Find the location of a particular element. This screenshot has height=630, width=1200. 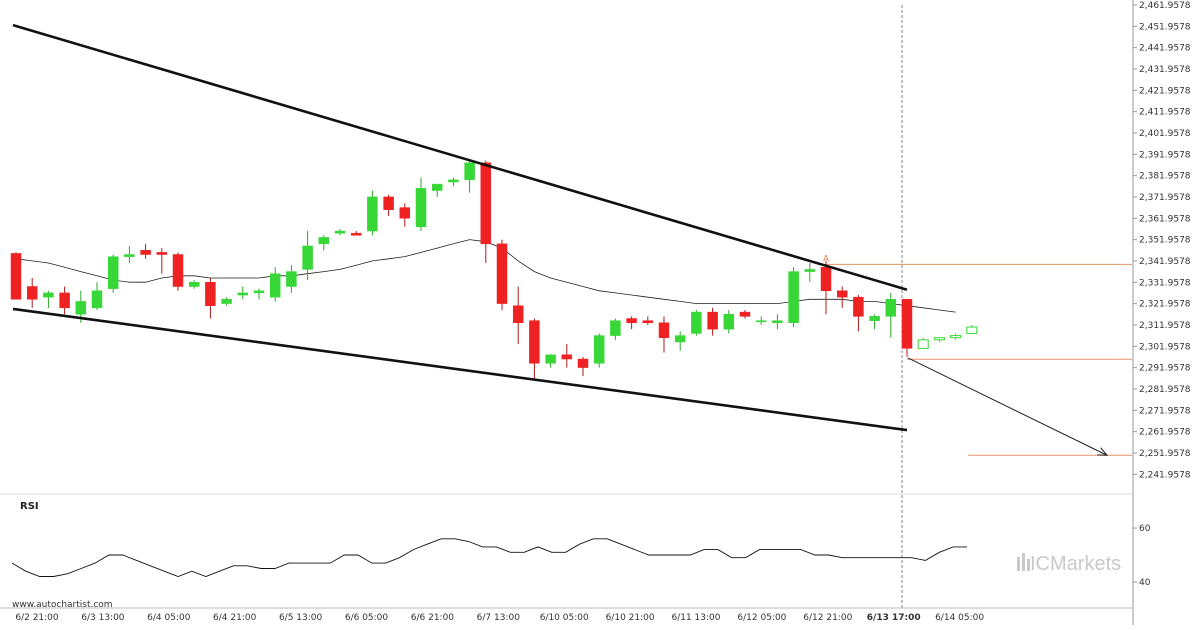

time-tick-label: 6/4 05:00 is located at coordinates (169, 618).